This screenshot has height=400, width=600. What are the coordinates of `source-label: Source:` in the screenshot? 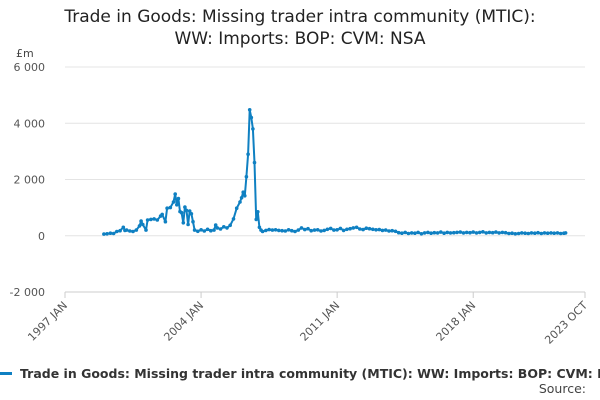 It's located at (562, 388).